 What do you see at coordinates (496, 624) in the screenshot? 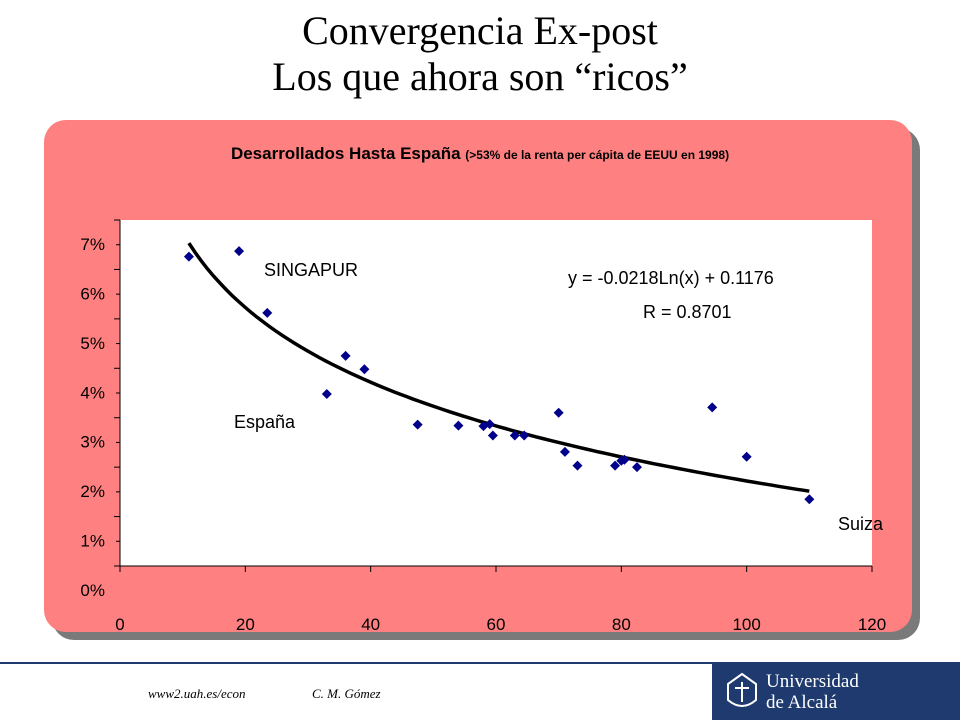
I see `x-tick-label: 60` at bounding box center [496, 624].